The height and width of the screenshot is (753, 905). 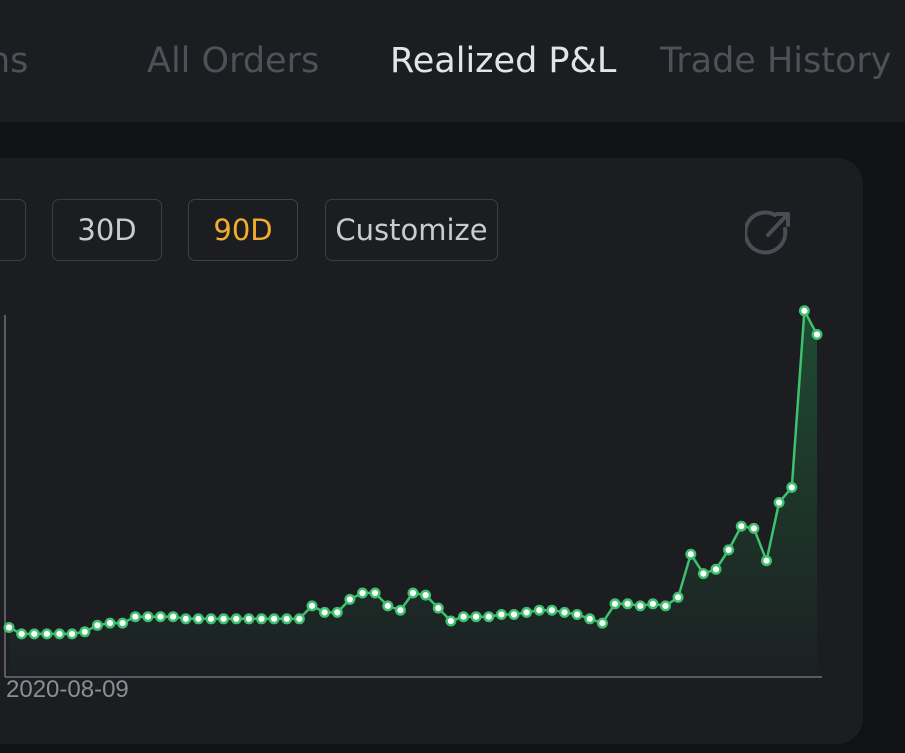 I want to click on range-button-customize: Customize, so click(x=411, y=230).